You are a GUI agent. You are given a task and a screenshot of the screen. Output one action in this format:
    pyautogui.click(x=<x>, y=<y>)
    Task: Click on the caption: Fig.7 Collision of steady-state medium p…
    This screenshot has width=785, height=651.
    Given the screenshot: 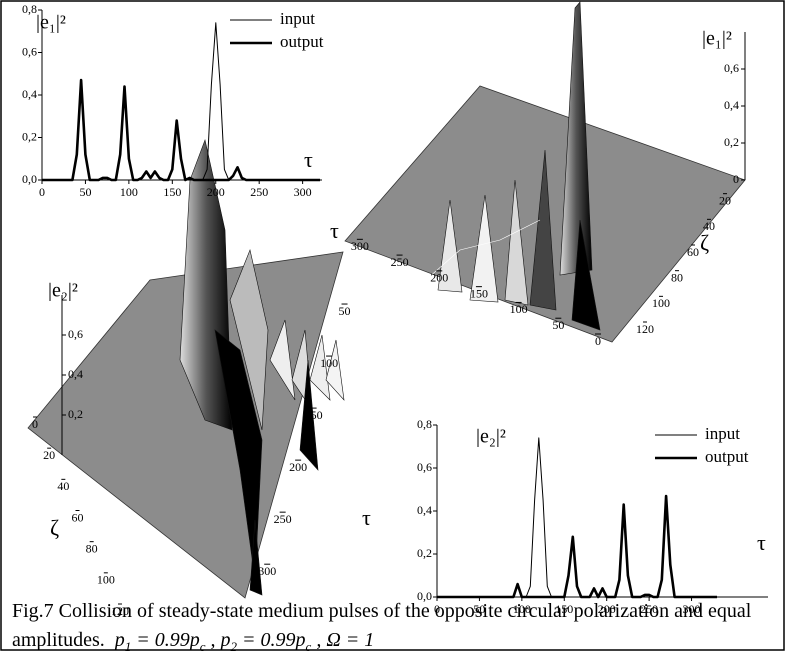 What is the action you would take?
    pyautogui.click(x=393, y=624)
    